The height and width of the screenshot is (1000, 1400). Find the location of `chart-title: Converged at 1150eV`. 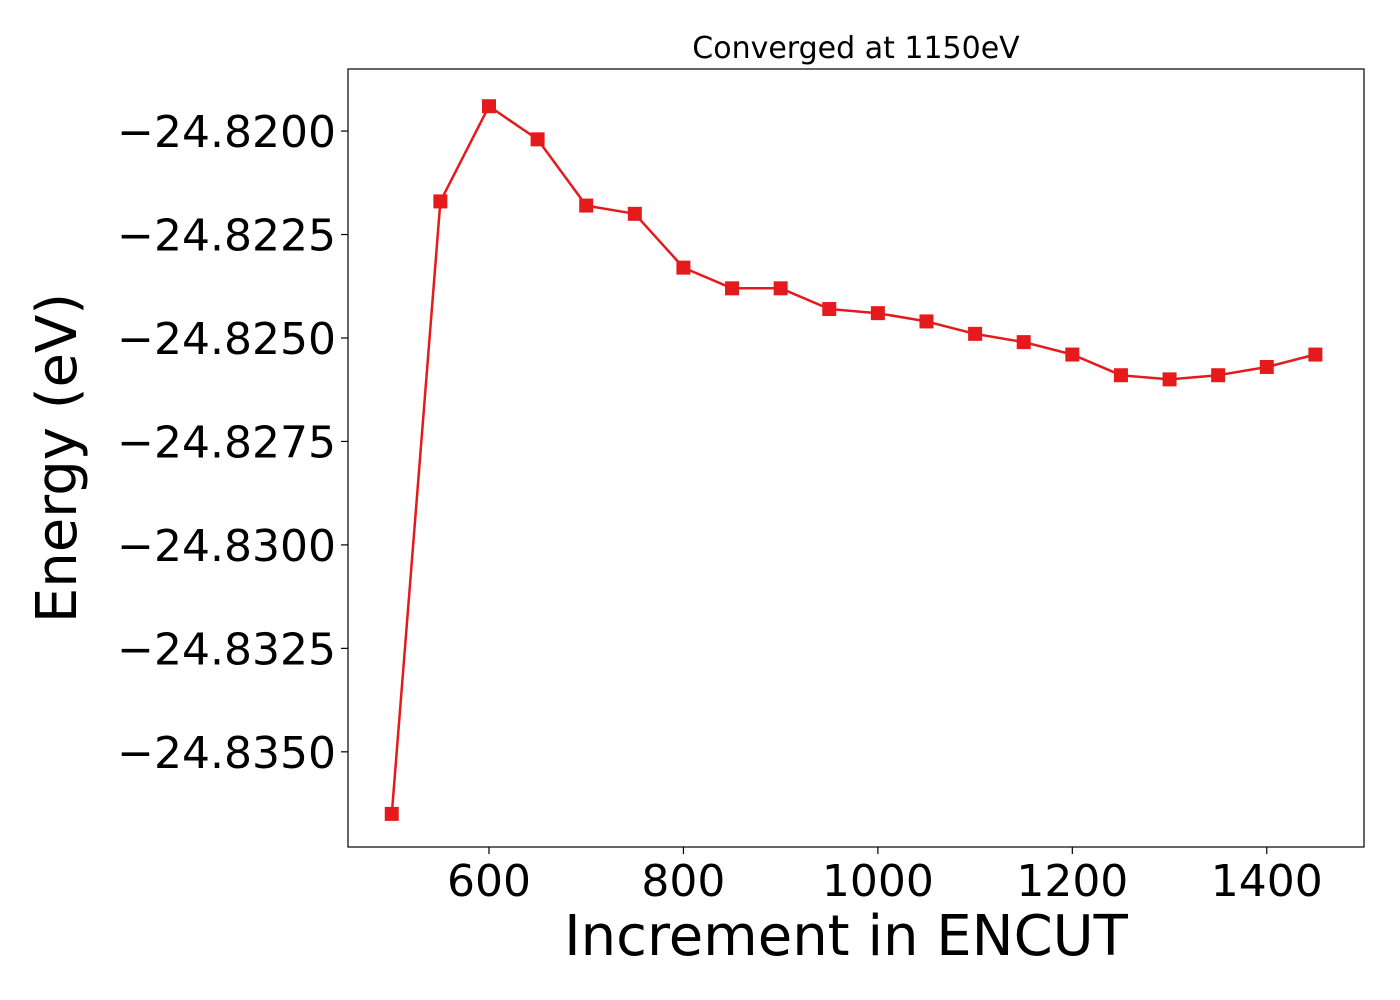

chart-title: Converged at 1150eV is located at coordinates (856, 48).